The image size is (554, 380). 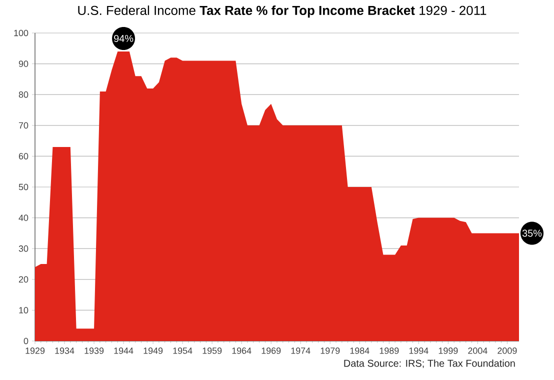 I want to click on y-tick-label: 90, so click(x=23, y=63).